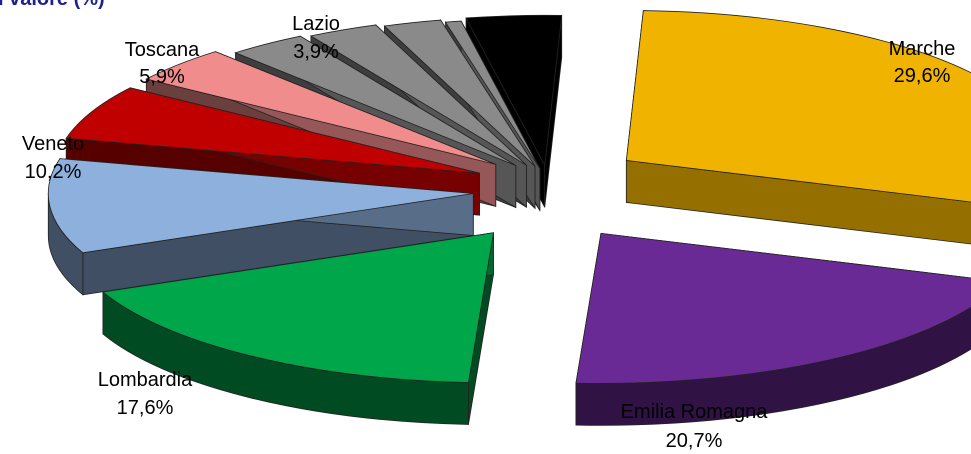 Image resolution: width=971 pixels, height=454 pixels. I want to click on label-marche: Marche, so click(922, 49).